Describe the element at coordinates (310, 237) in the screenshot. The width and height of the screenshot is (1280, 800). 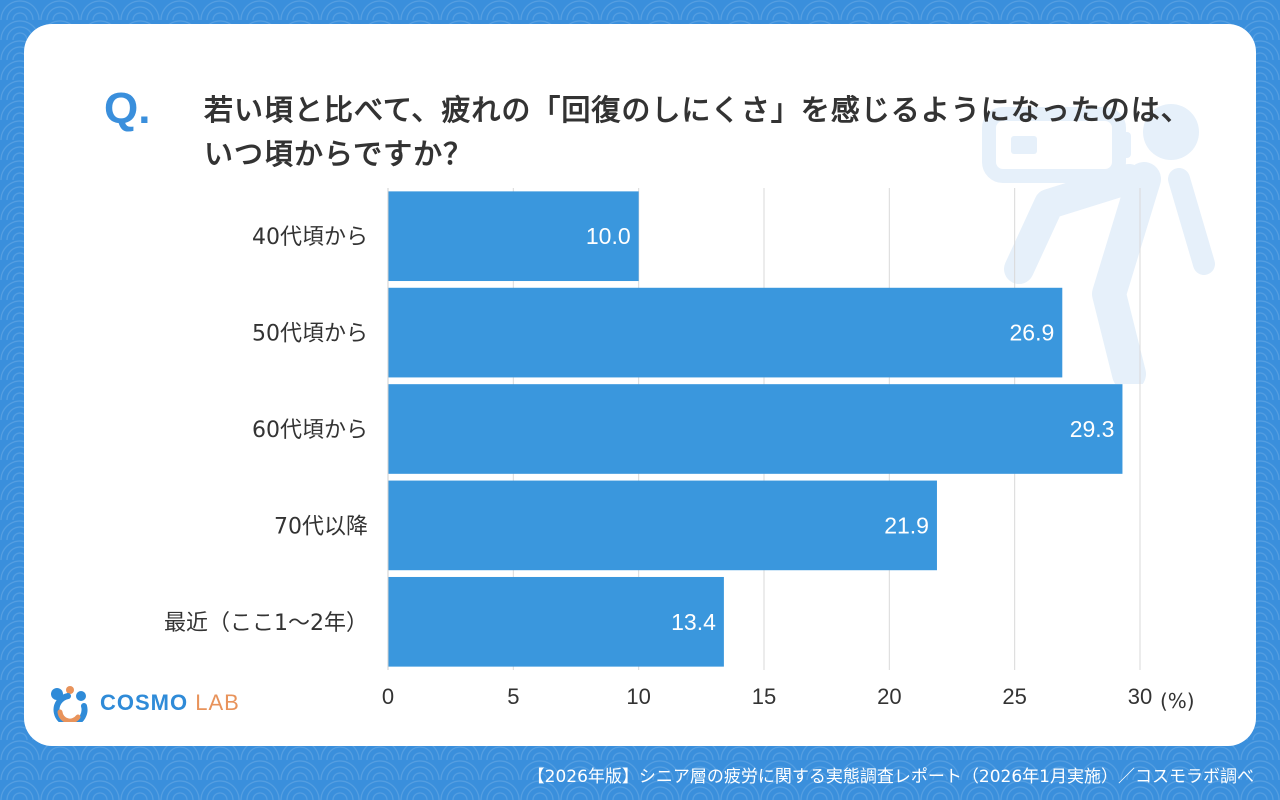
I see `category-label-0: 40代頃から` at that location.